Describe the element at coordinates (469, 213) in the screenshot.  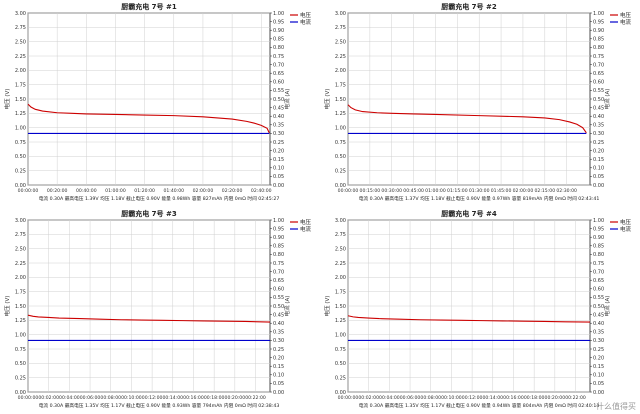
I see `chart-title: 厨霸充电 7号 #4` at that location.